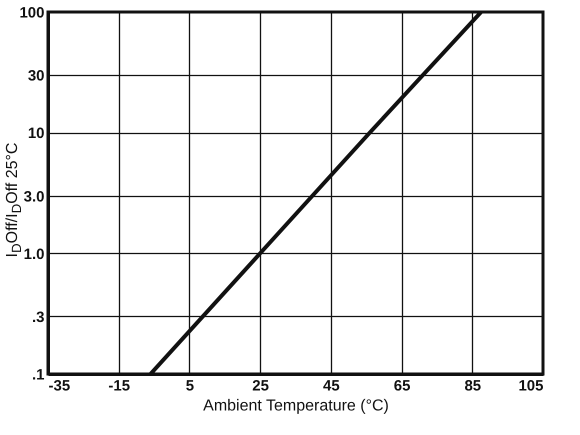  What do you see at coordinates (34, 197) in the screenshot?
I see `y-tick-label: 3.0` at bounding box center [34, 197].